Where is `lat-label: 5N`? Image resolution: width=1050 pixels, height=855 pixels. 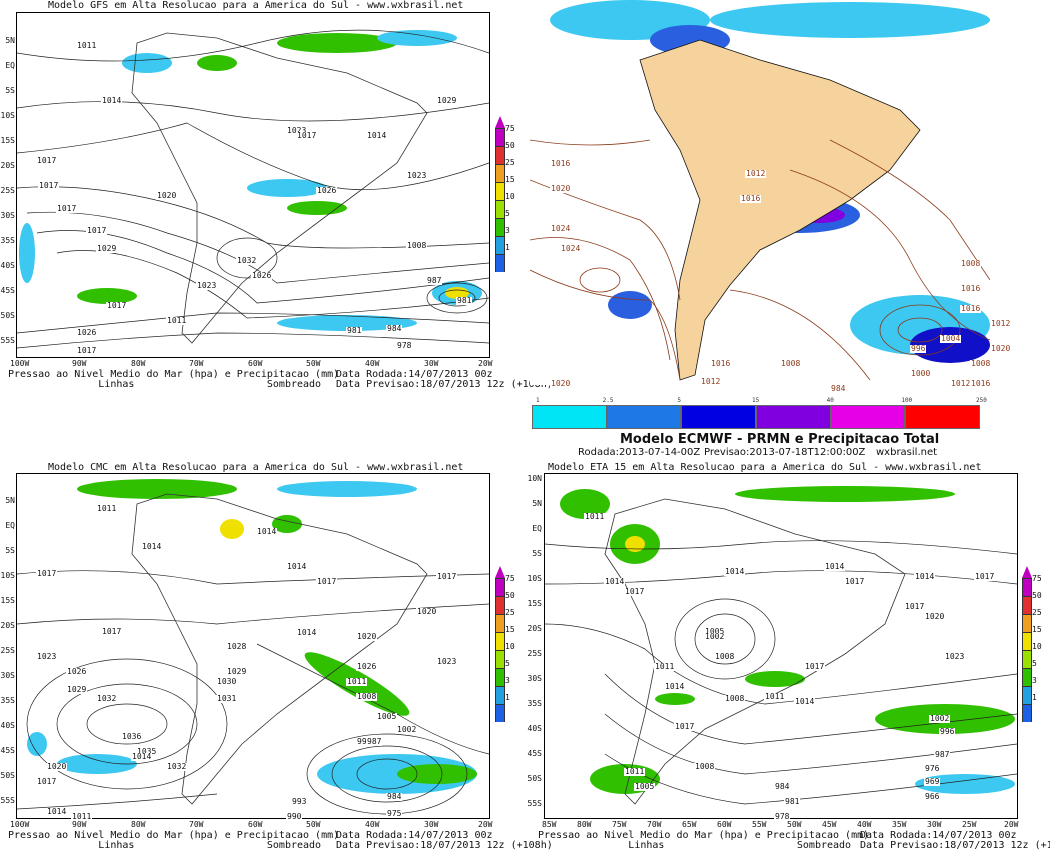
lat-label: 5N is located at coordinates (537, 503).